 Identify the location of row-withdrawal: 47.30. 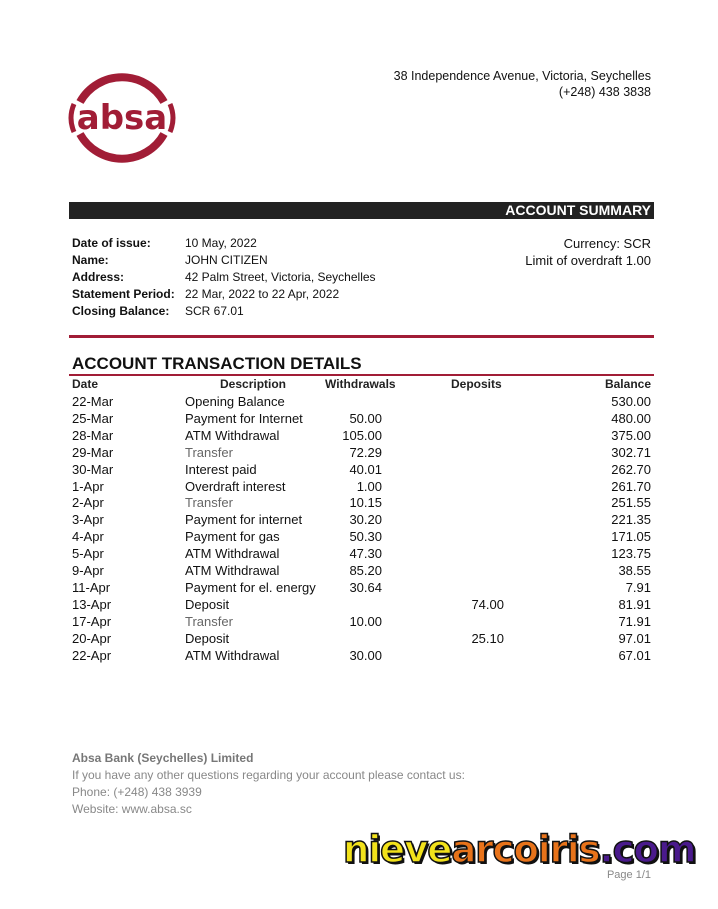
(365, 554).